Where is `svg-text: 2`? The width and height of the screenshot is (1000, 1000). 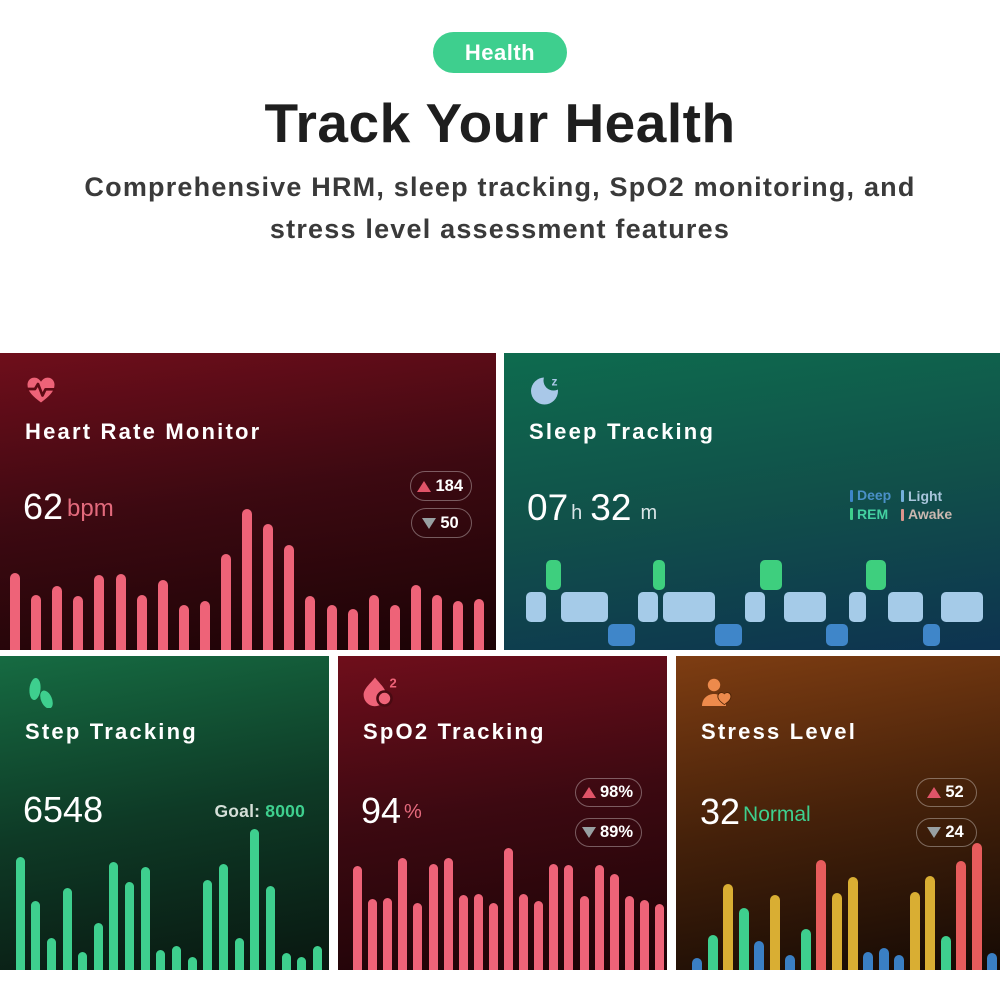
svg-text: 2 is located at coordinates (393, 683).